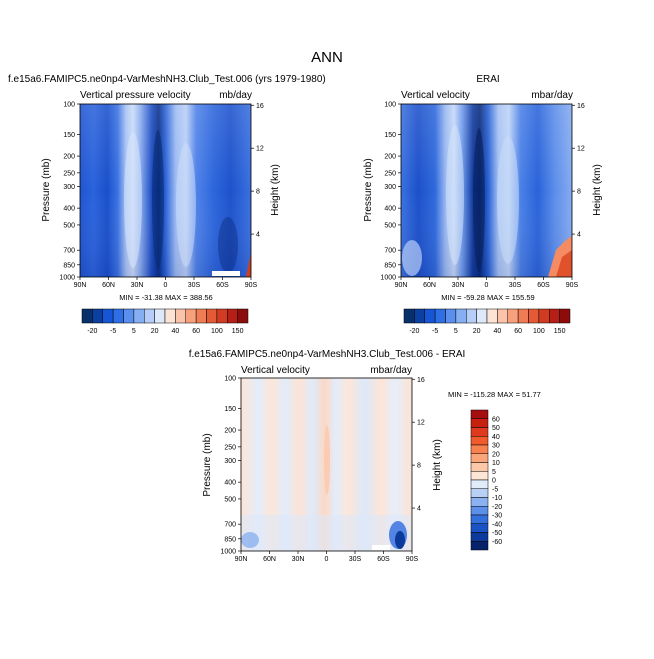 The image size is (654, 659). Describe the element at coordinates (486, 190) in the screenshot. I see `panel-obs-shading` at that location.